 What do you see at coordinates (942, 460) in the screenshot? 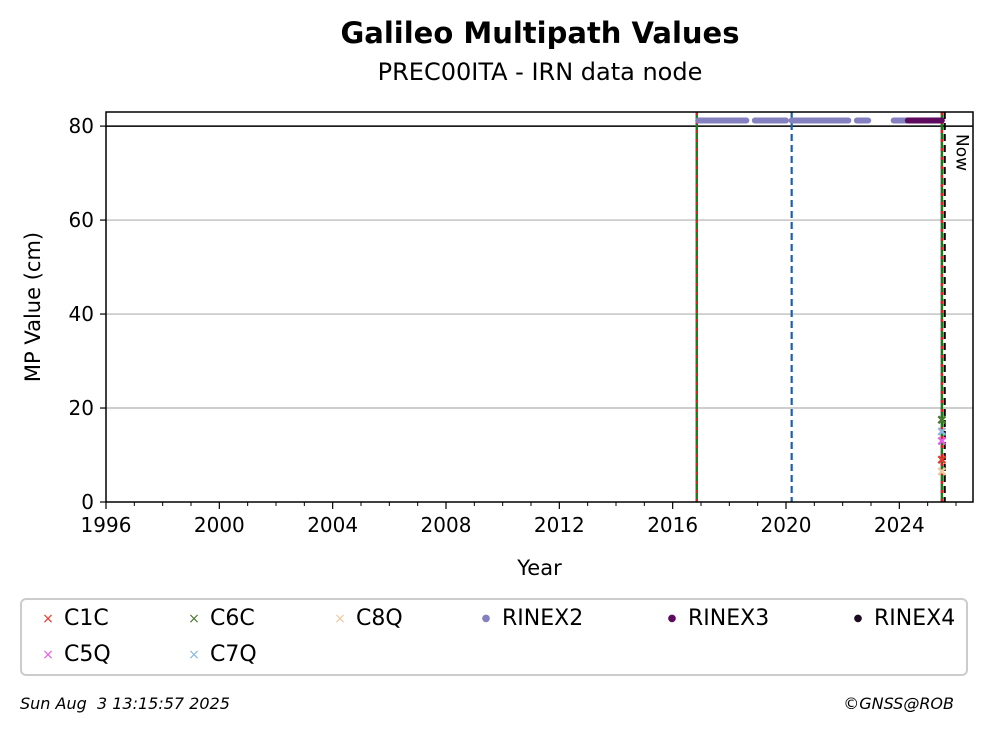
I see `series-c1c-point` at bounding box center [942, 460].